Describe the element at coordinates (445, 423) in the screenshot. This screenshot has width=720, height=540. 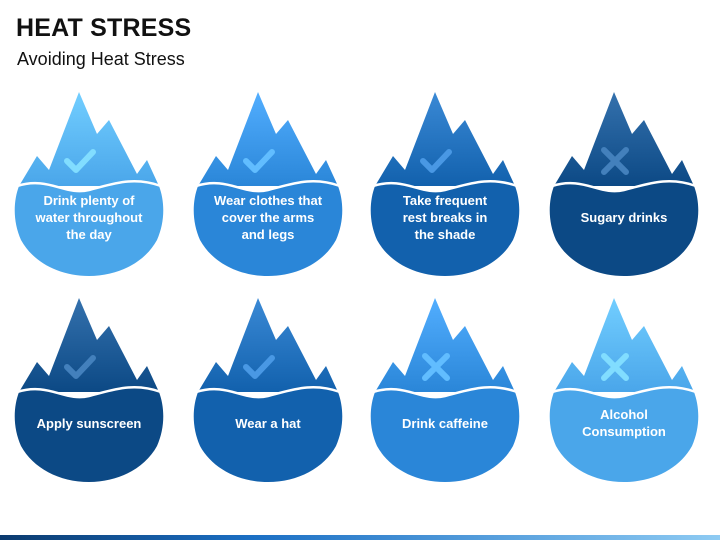
I see `tip-label: Drink caffeine` at that location.